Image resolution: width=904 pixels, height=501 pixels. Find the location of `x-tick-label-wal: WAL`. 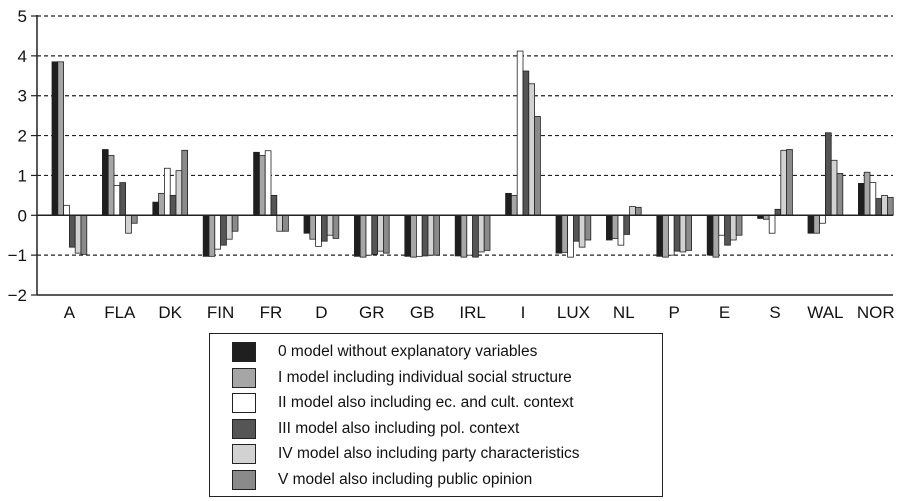

x-tick-label-wal: WAL is located at coordinates (825, 312).